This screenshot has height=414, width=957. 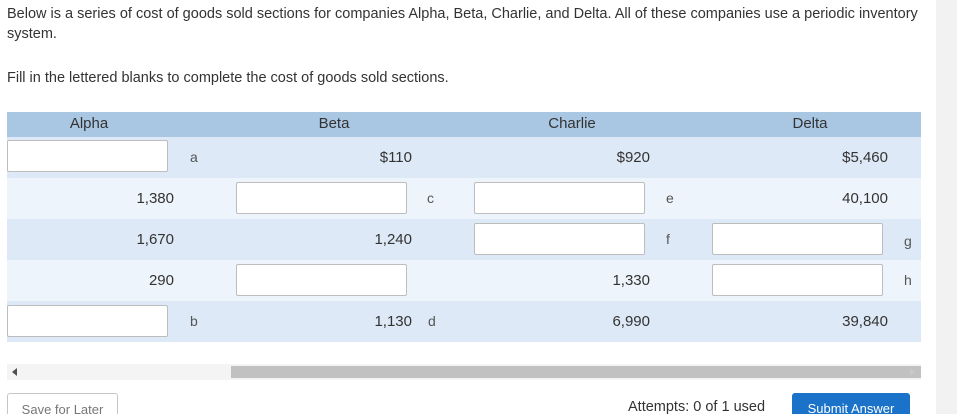 I want to click on header-charlie: Charlie, so click(x=572, y=123).